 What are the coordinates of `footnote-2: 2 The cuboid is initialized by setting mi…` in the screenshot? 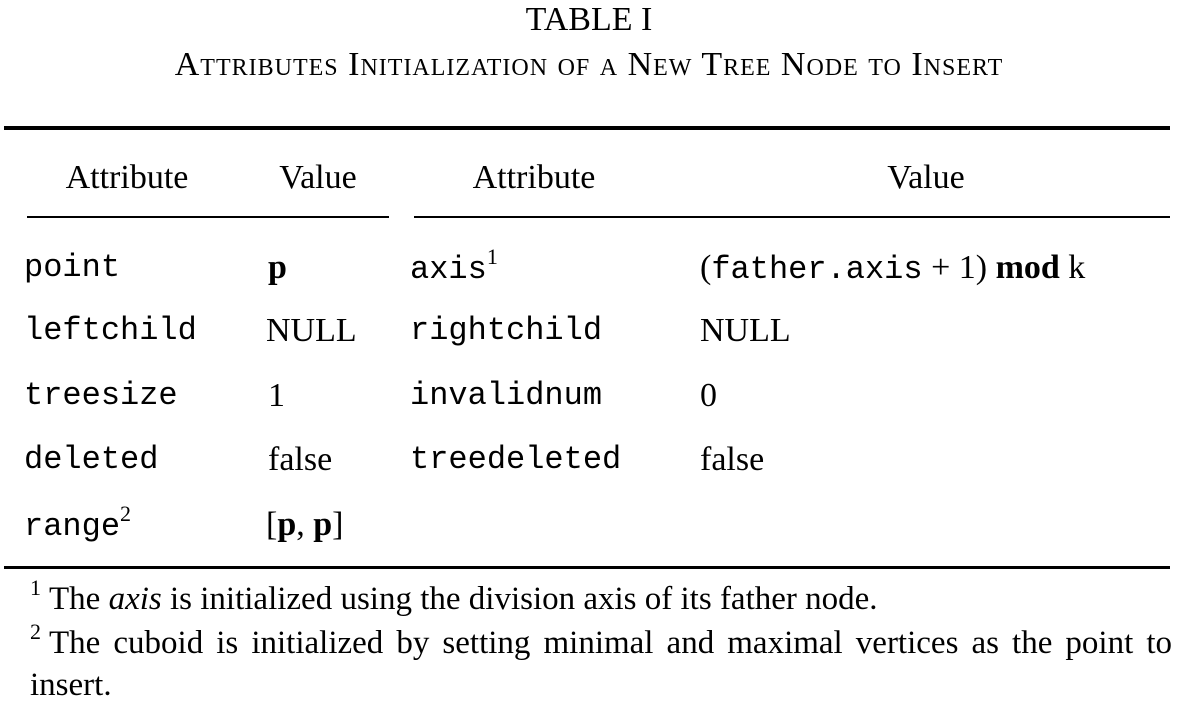 It's located at (601, 661).